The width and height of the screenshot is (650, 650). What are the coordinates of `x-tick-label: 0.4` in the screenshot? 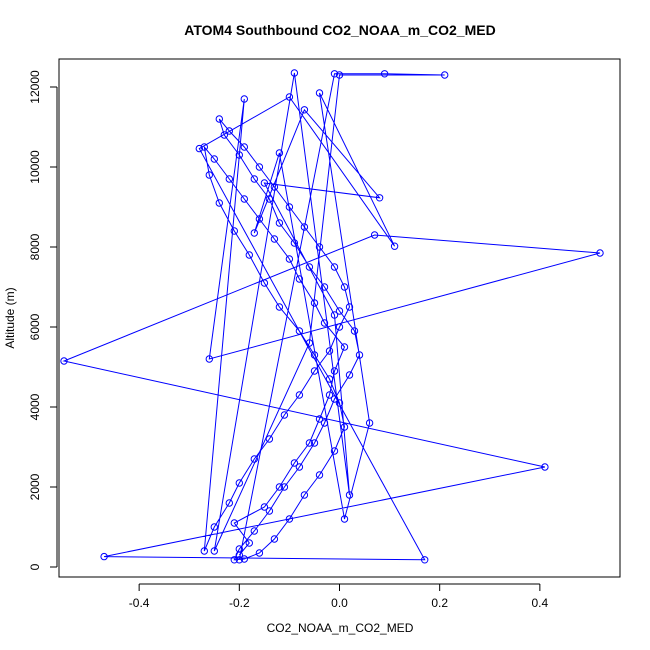 It's located at (540, 603).